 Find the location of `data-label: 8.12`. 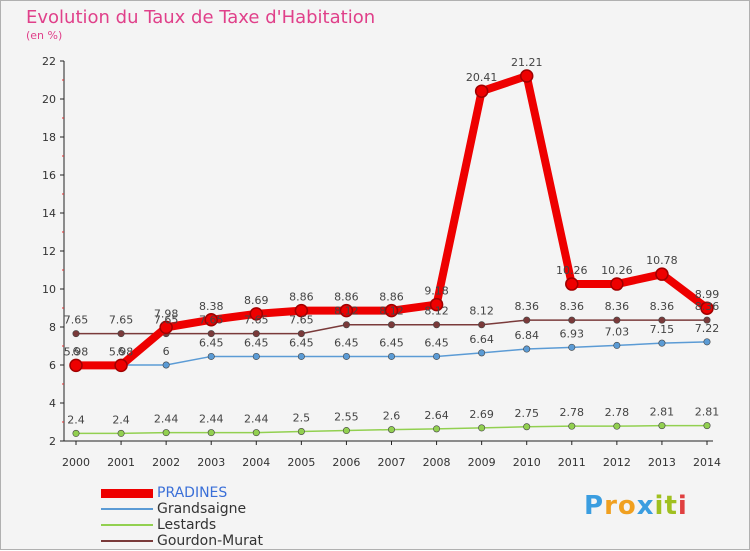

data-label: 8.12 is located at coordinates (436, 311).